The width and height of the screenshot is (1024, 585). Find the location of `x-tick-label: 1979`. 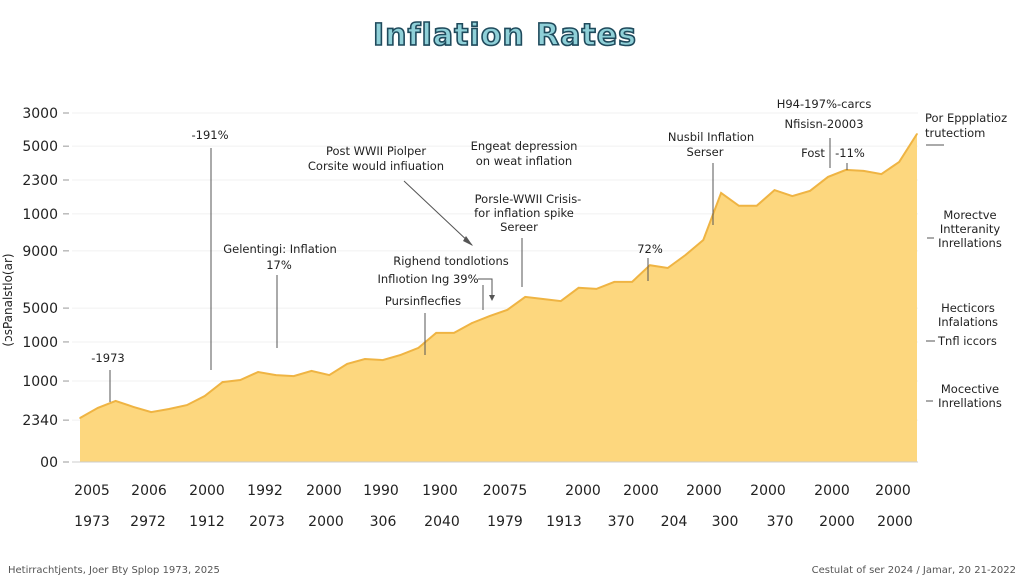

x-tick-label: 1979 is located at coordinates (505, 522).